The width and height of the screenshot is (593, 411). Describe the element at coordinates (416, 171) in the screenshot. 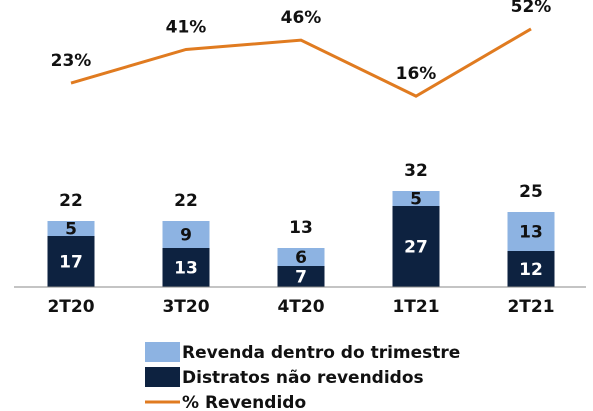

I see `total-label: 32` at that location.